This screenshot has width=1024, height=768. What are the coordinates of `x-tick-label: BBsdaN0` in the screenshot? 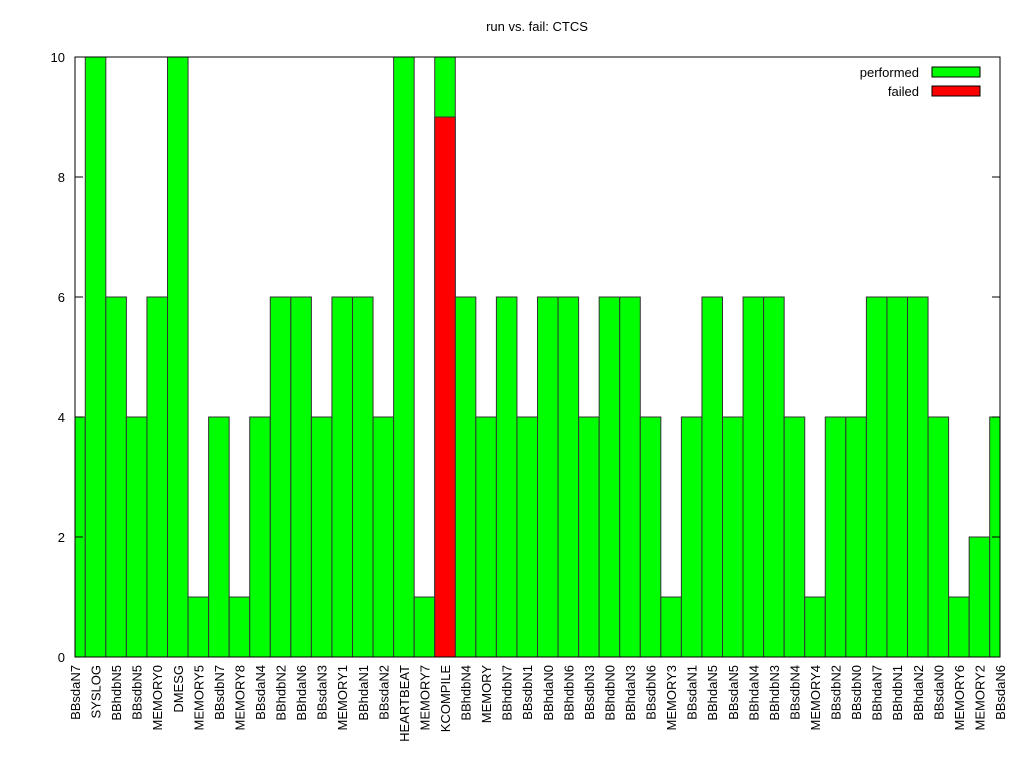 It's located at (938, 692).